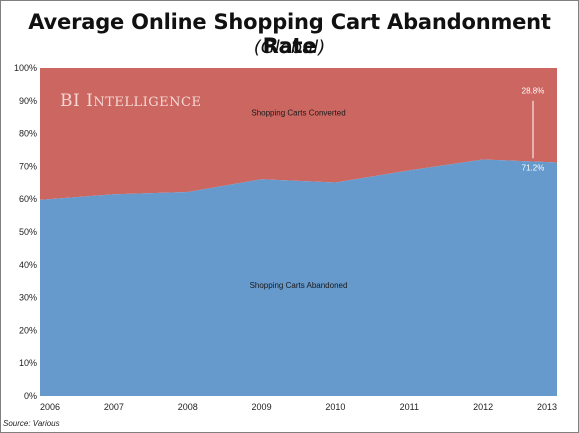 This screenshot has width=579, height=433. What do you see at coordinates (25, 68) in the screenshot?
I see `y-tick-label: 100%` at bounding box center [25, 68].